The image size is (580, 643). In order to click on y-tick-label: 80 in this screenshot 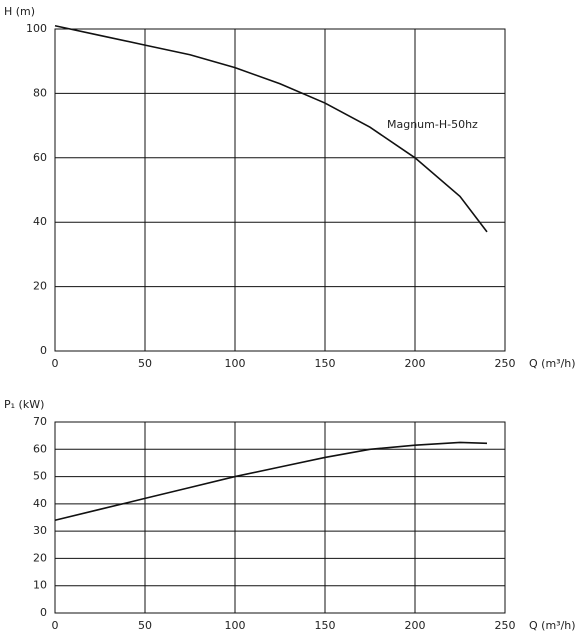, I will do `click(40, 92)`.